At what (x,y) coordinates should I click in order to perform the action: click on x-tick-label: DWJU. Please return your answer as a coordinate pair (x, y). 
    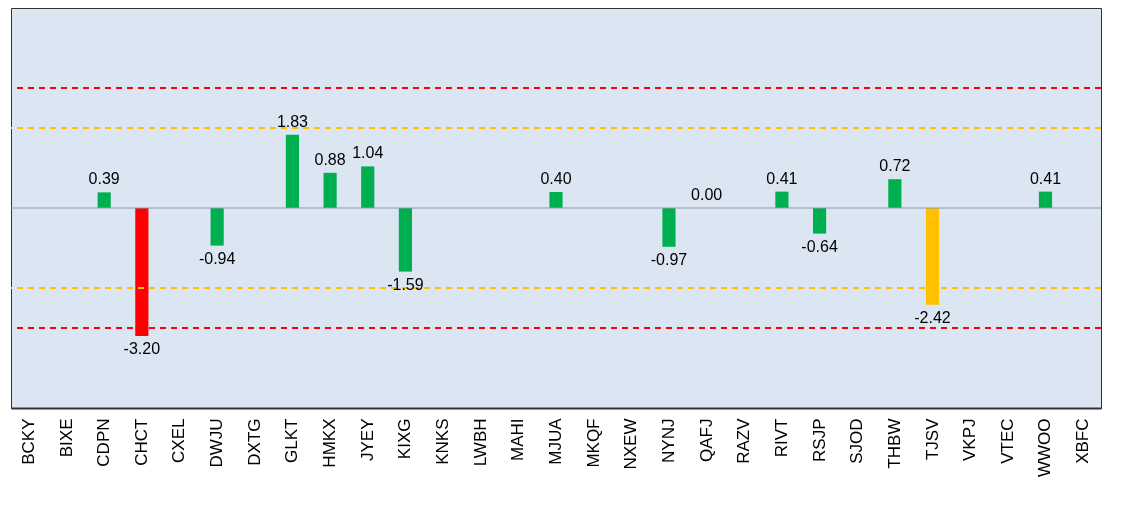
    Looking at the image, I should click on (217, 443).